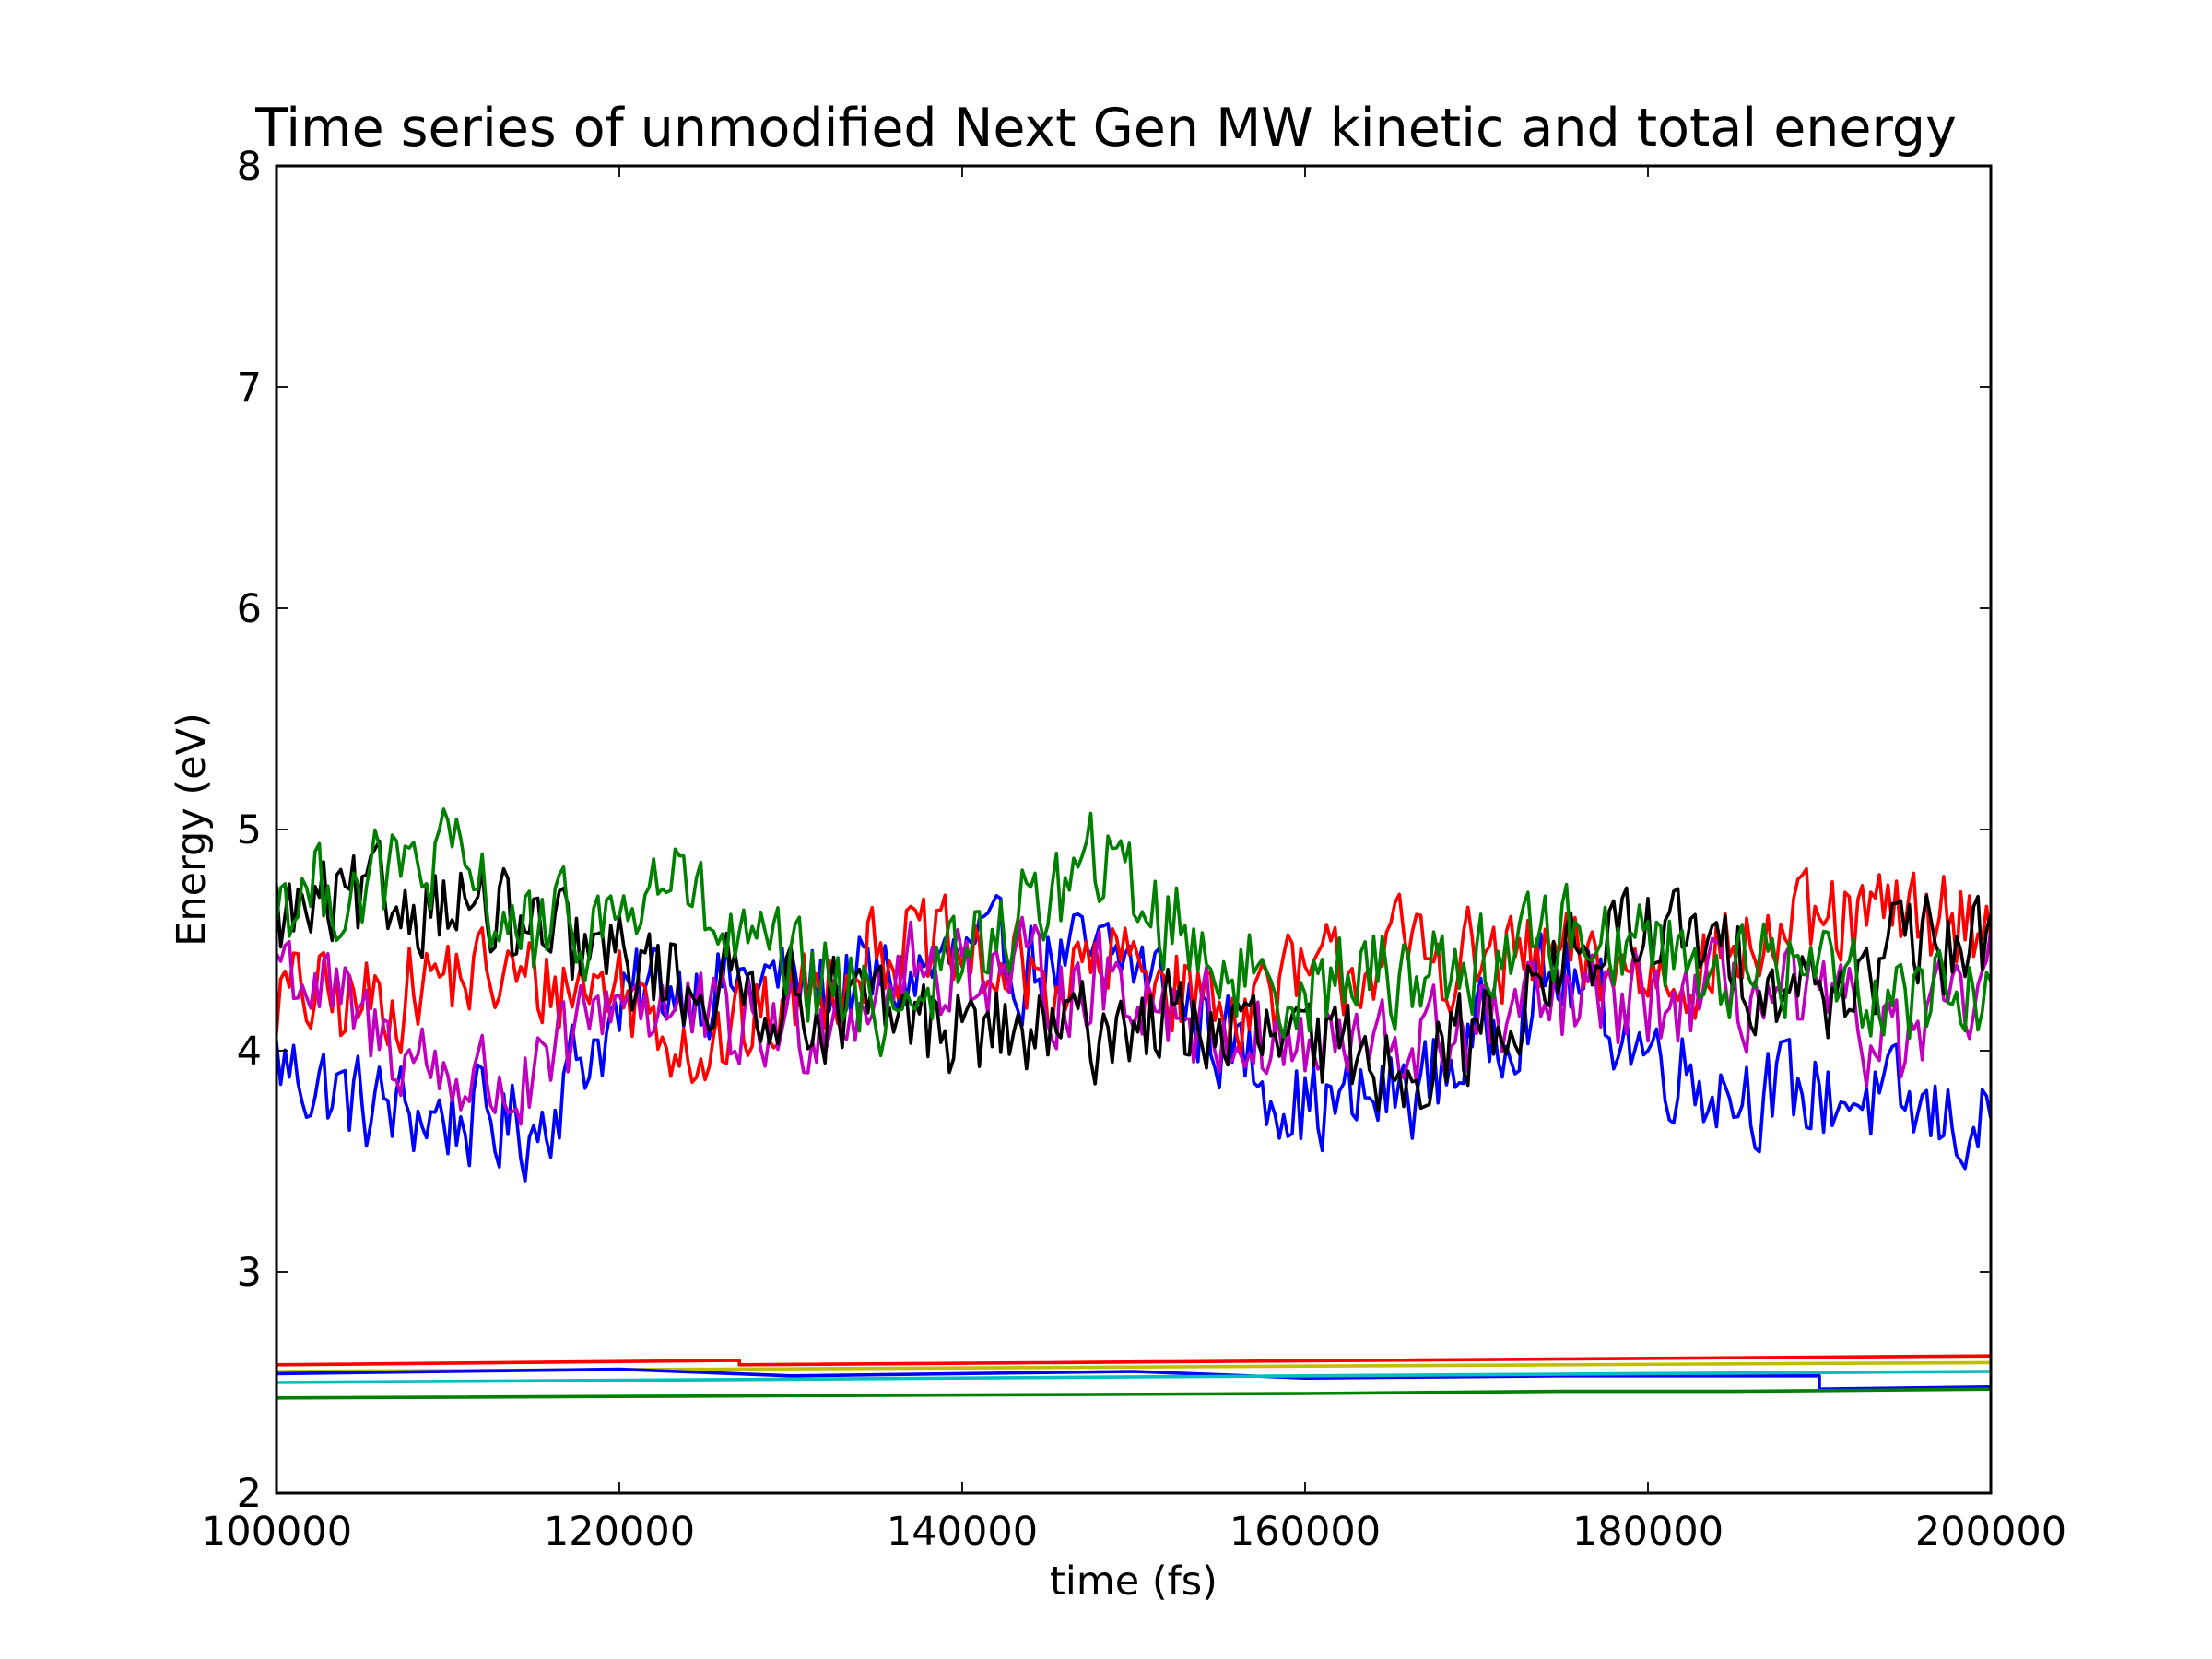 Image resolution: width=2212 pixels, height=1659 pixels. Describe the element at coordinates (192, 829) in the screenshot. I see `y-axis-label: Energy (eV)` at that location.